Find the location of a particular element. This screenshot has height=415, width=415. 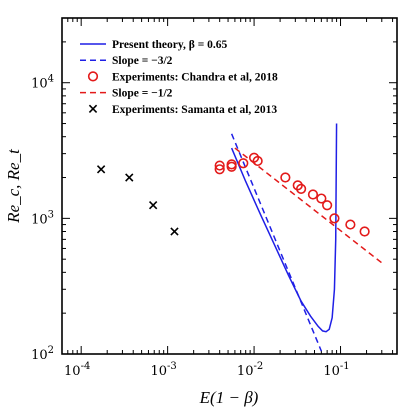

theory-curve is located at coordinates (284, 228).